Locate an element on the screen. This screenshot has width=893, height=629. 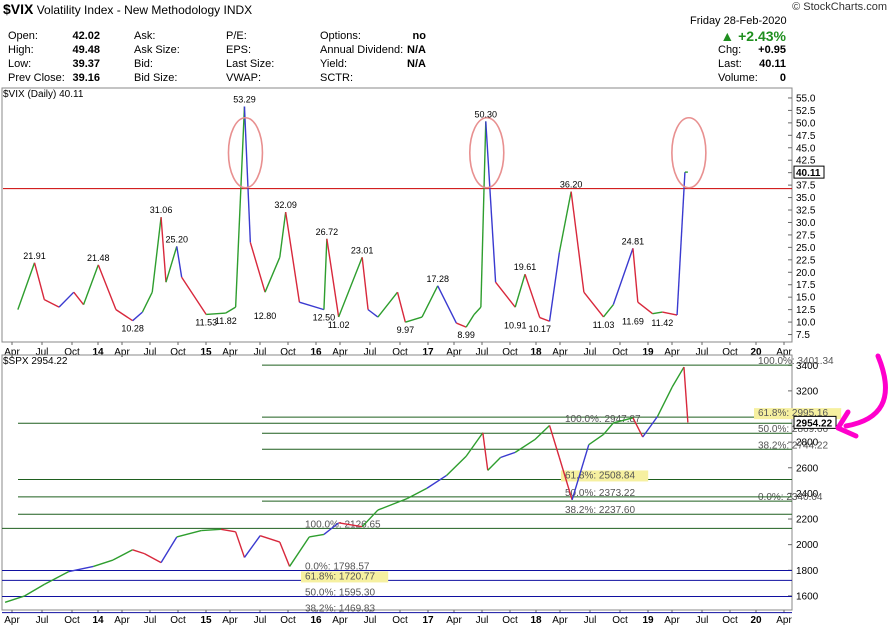
vix-annotation: 50.30 is located at coordinates (486, 114).